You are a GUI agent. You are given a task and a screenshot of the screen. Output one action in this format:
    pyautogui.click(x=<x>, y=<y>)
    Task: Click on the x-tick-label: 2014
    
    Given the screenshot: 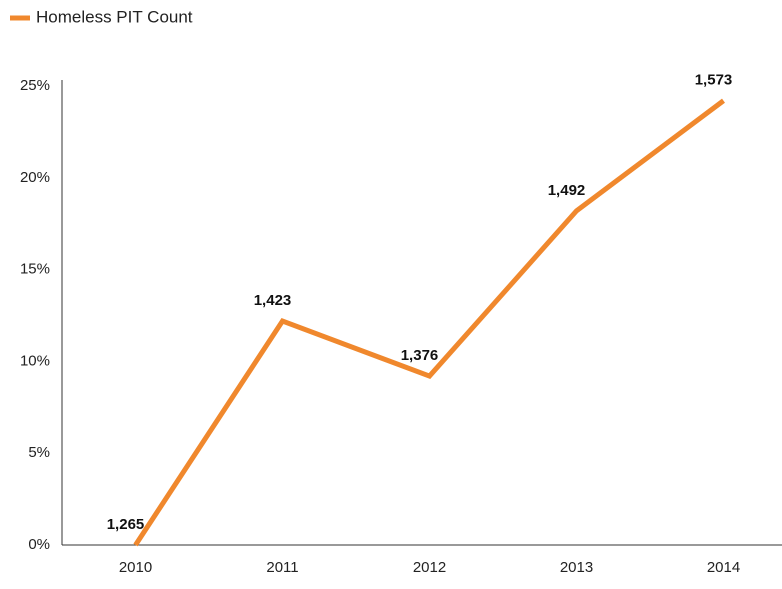 What is the action you would take?
    pyautogui.click(x=723, y=567)
    